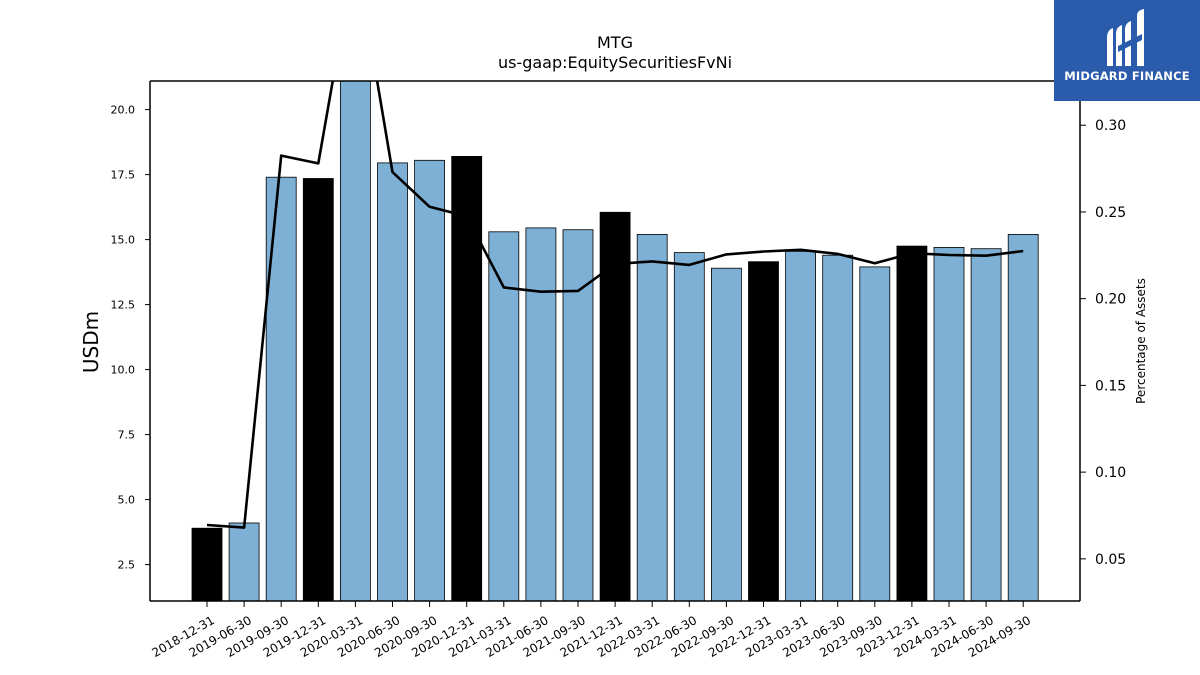  What do you see at coordinates (1125, 37) in the screenshot?
I see `midgard-logo-icon` at bounding box center [1125, 37].